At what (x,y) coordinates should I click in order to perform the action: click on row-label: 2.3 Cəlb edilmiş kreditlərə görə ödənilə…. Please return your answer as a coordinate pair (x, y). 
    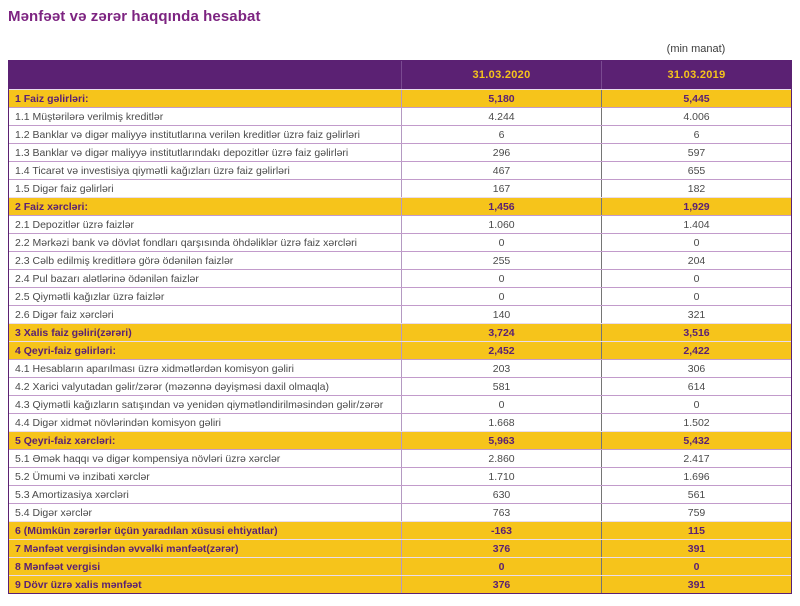
    Looking at the image, I should click on (124, 260).